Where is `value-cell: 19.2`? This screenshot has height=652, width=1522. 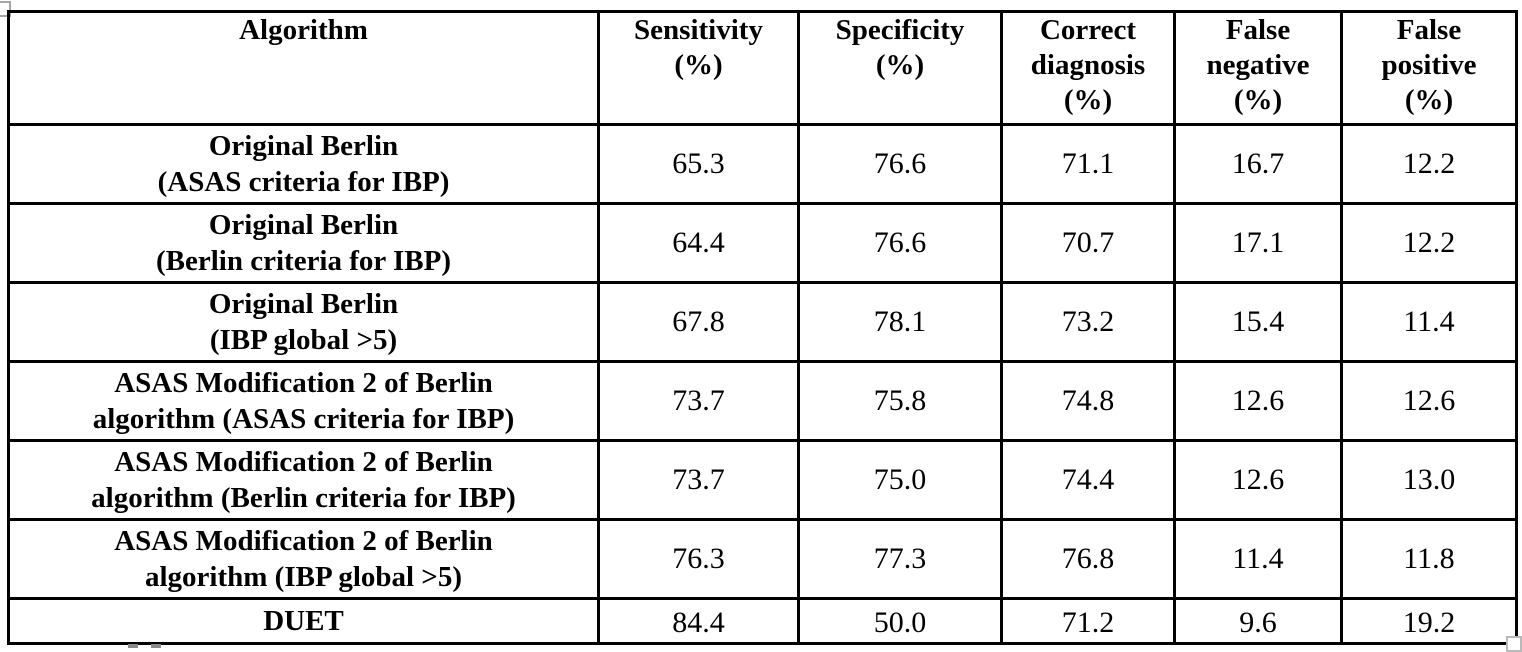 value-cell: 19.2 is located at coordinates (1429, 621).